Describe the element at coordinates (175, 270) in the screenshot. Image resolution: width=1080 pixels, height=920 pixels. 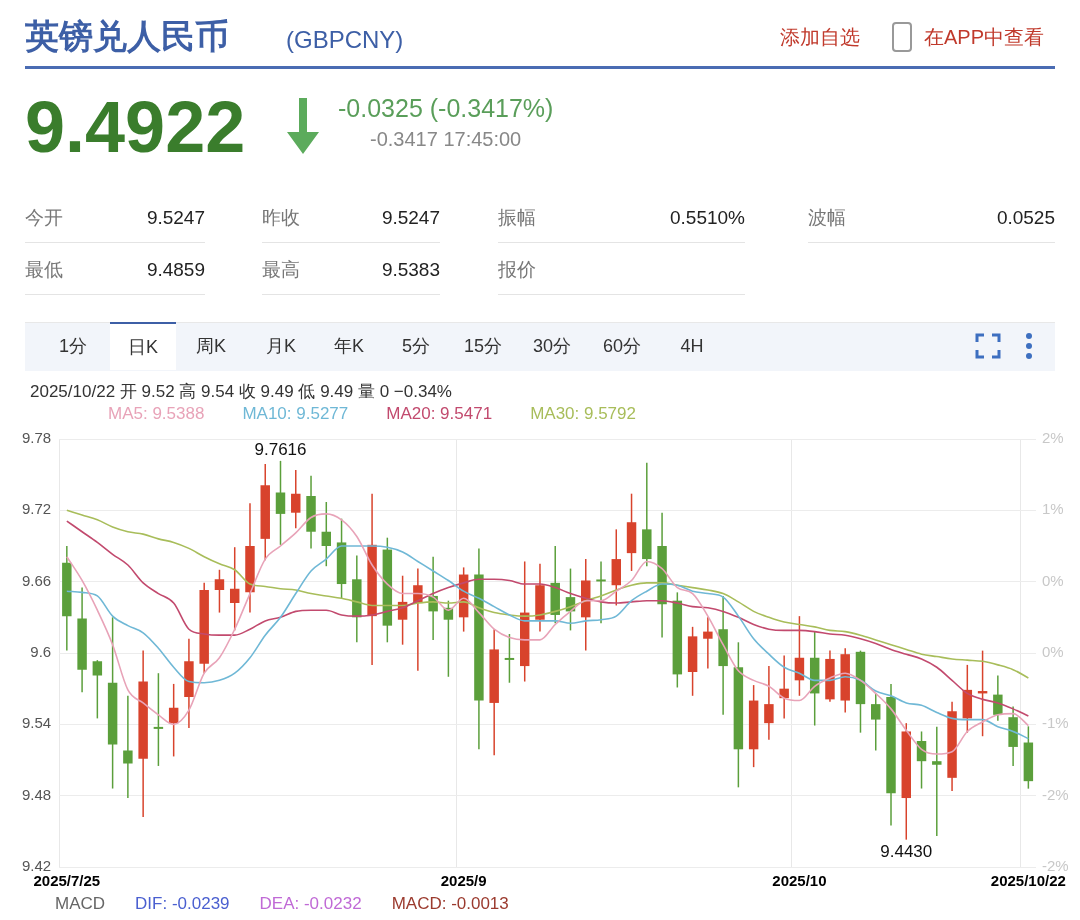
I see `text: 9.4859` at that location.